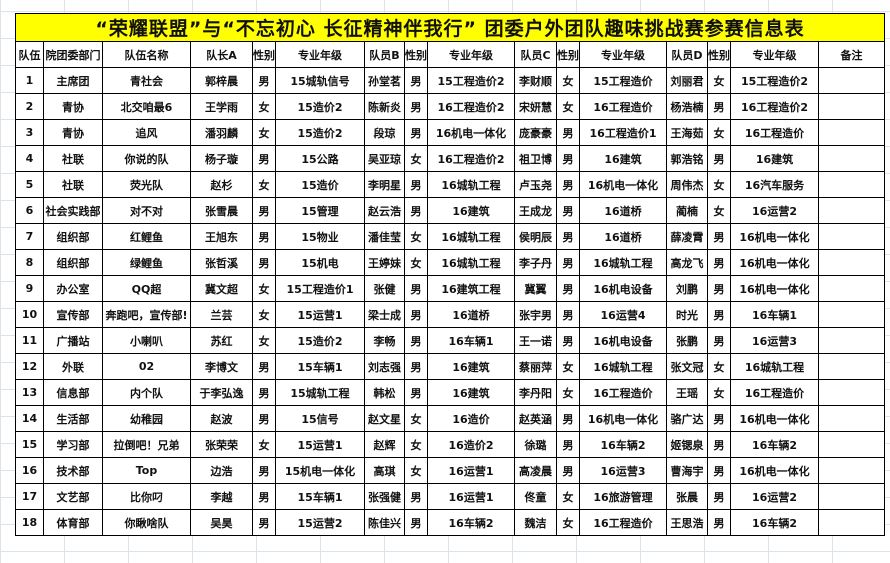 This screenshot has height=563, width=890. What do you see at coordinates (535, 54) in the screenshot?
I see `header-member-c: 队员C` at bounding box center [535, 54].